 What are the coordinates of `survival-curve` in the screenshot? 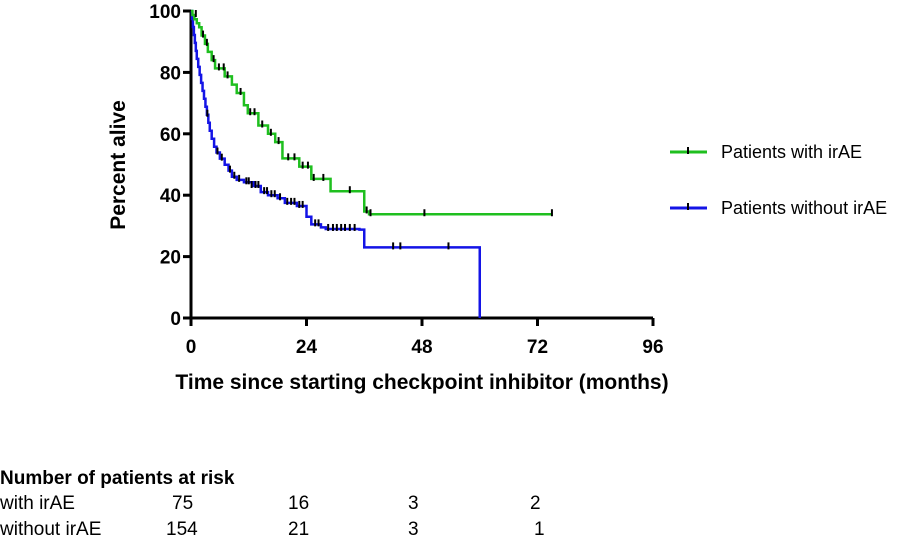 It's located at (371, 112).